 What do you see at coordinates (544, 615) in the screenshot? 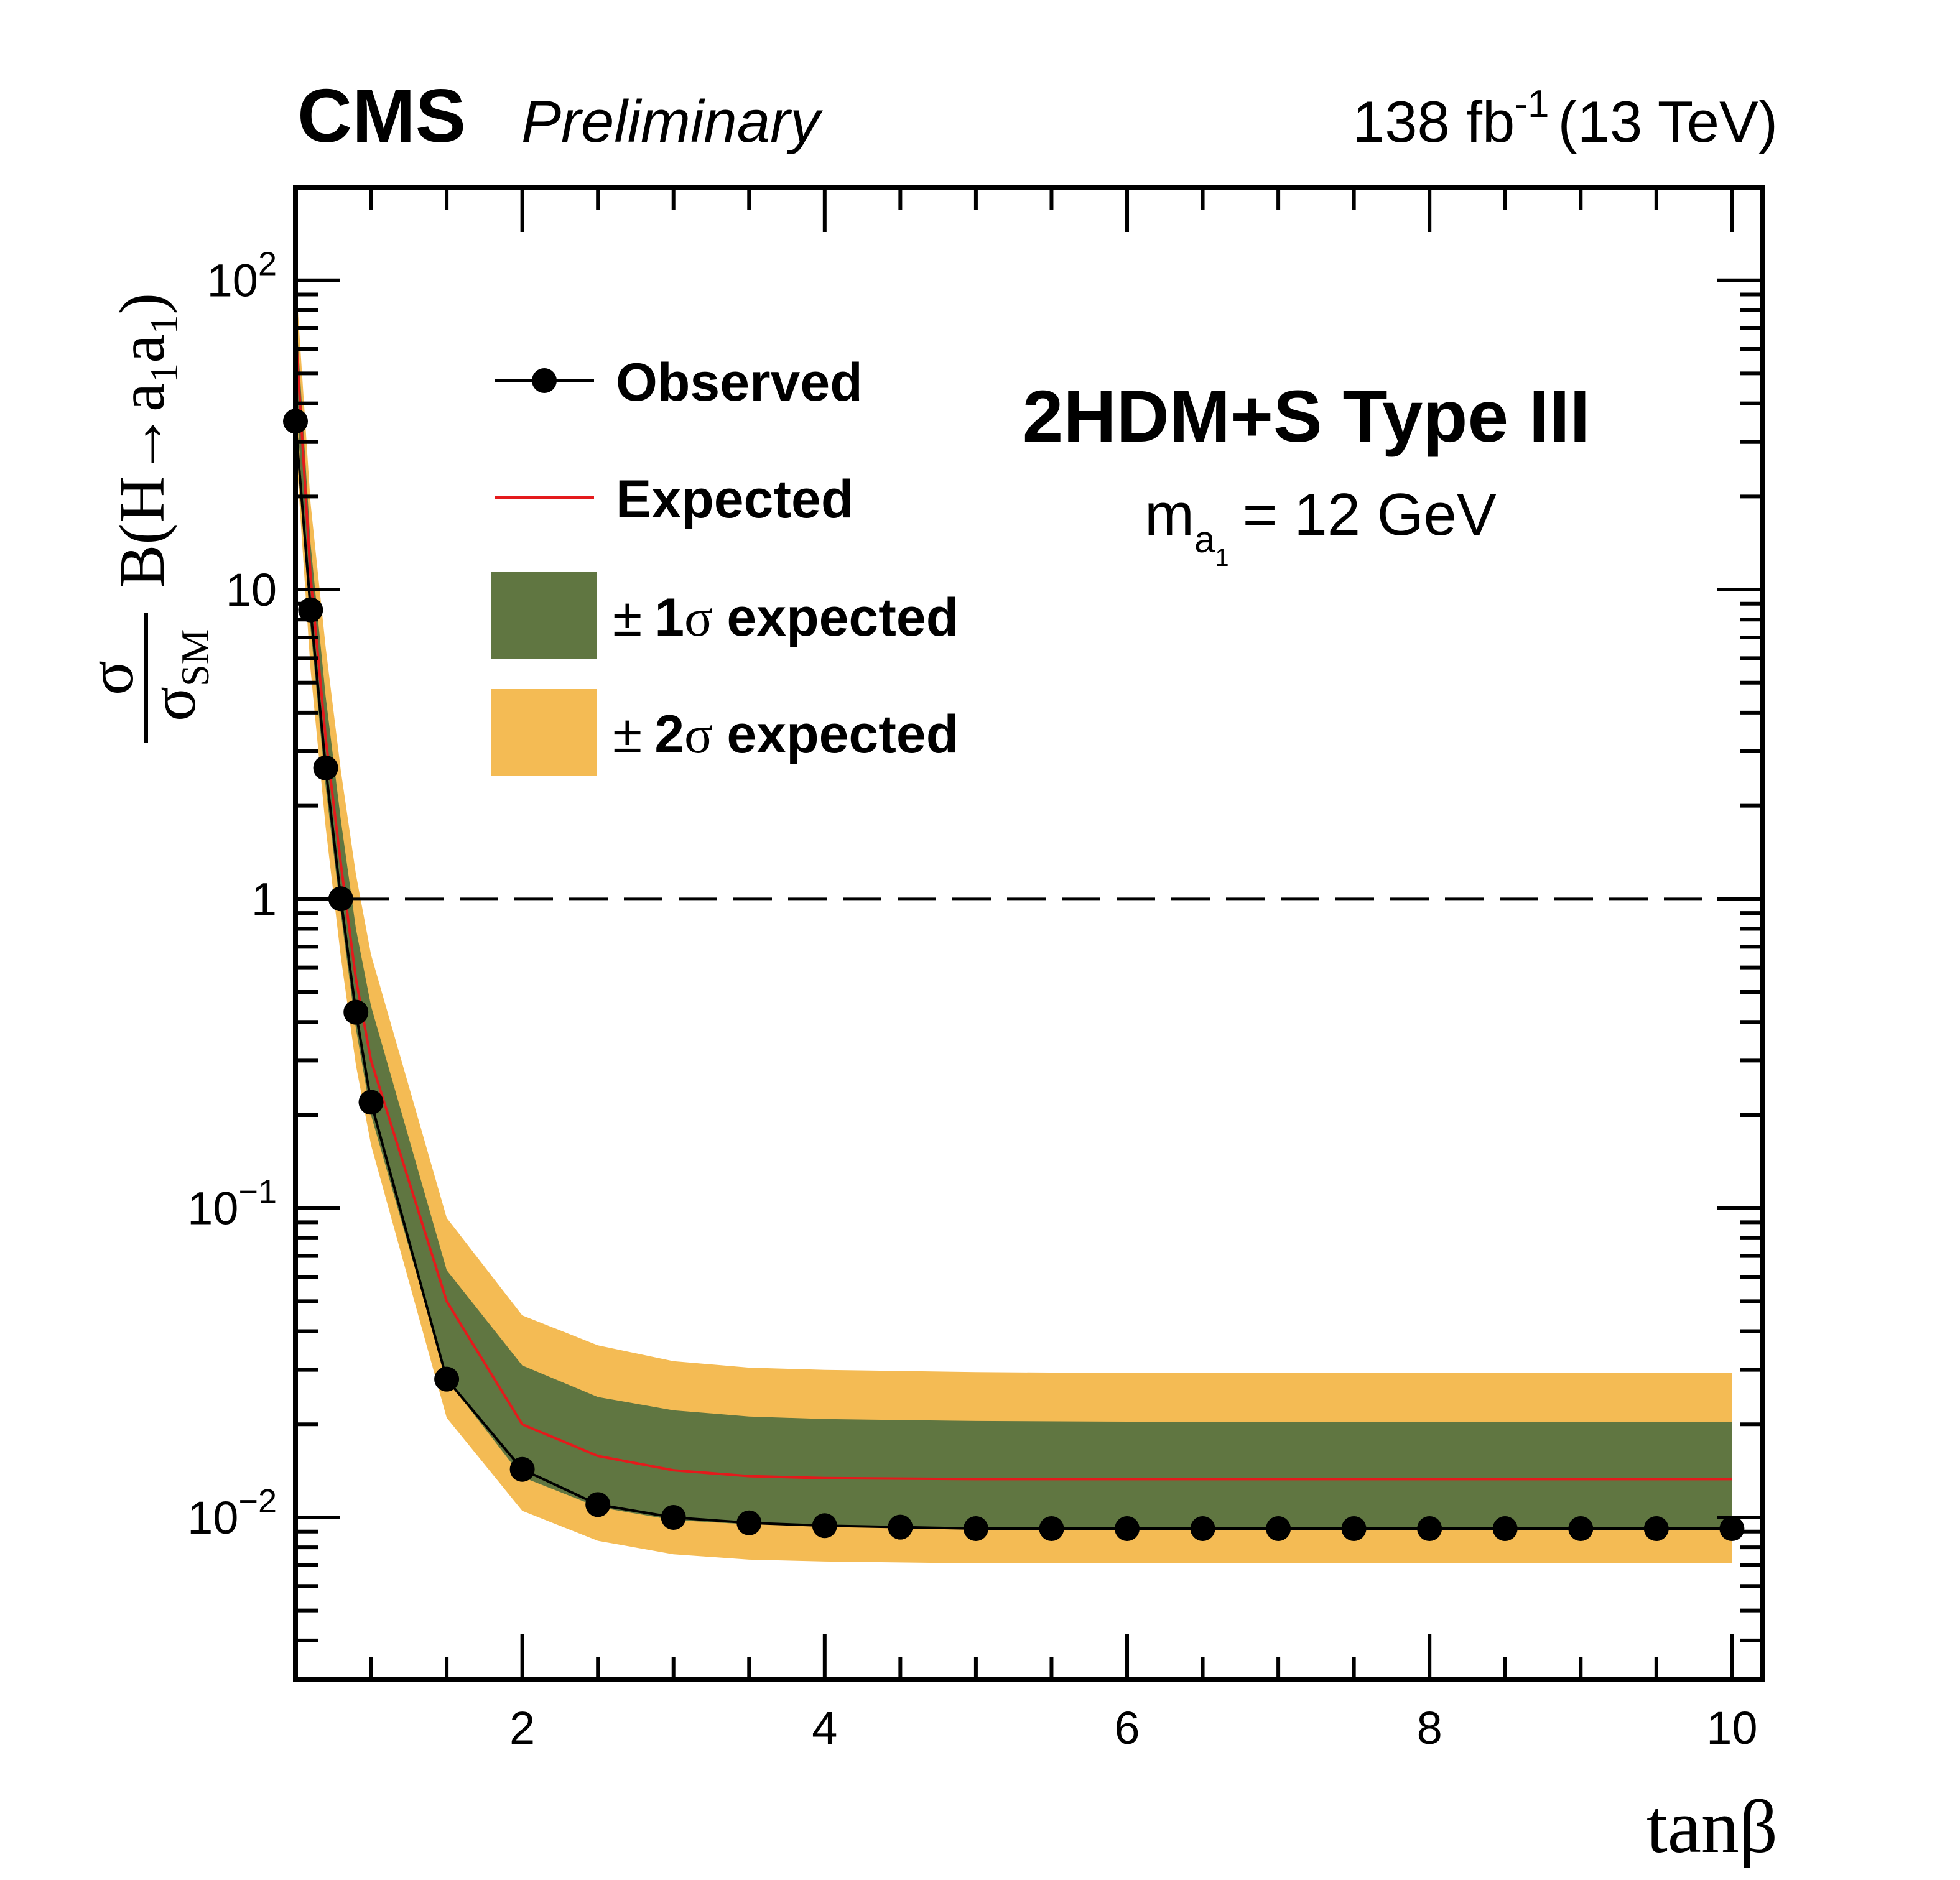
I see `legend-band1-swatch` at bounding box center [544, 615].